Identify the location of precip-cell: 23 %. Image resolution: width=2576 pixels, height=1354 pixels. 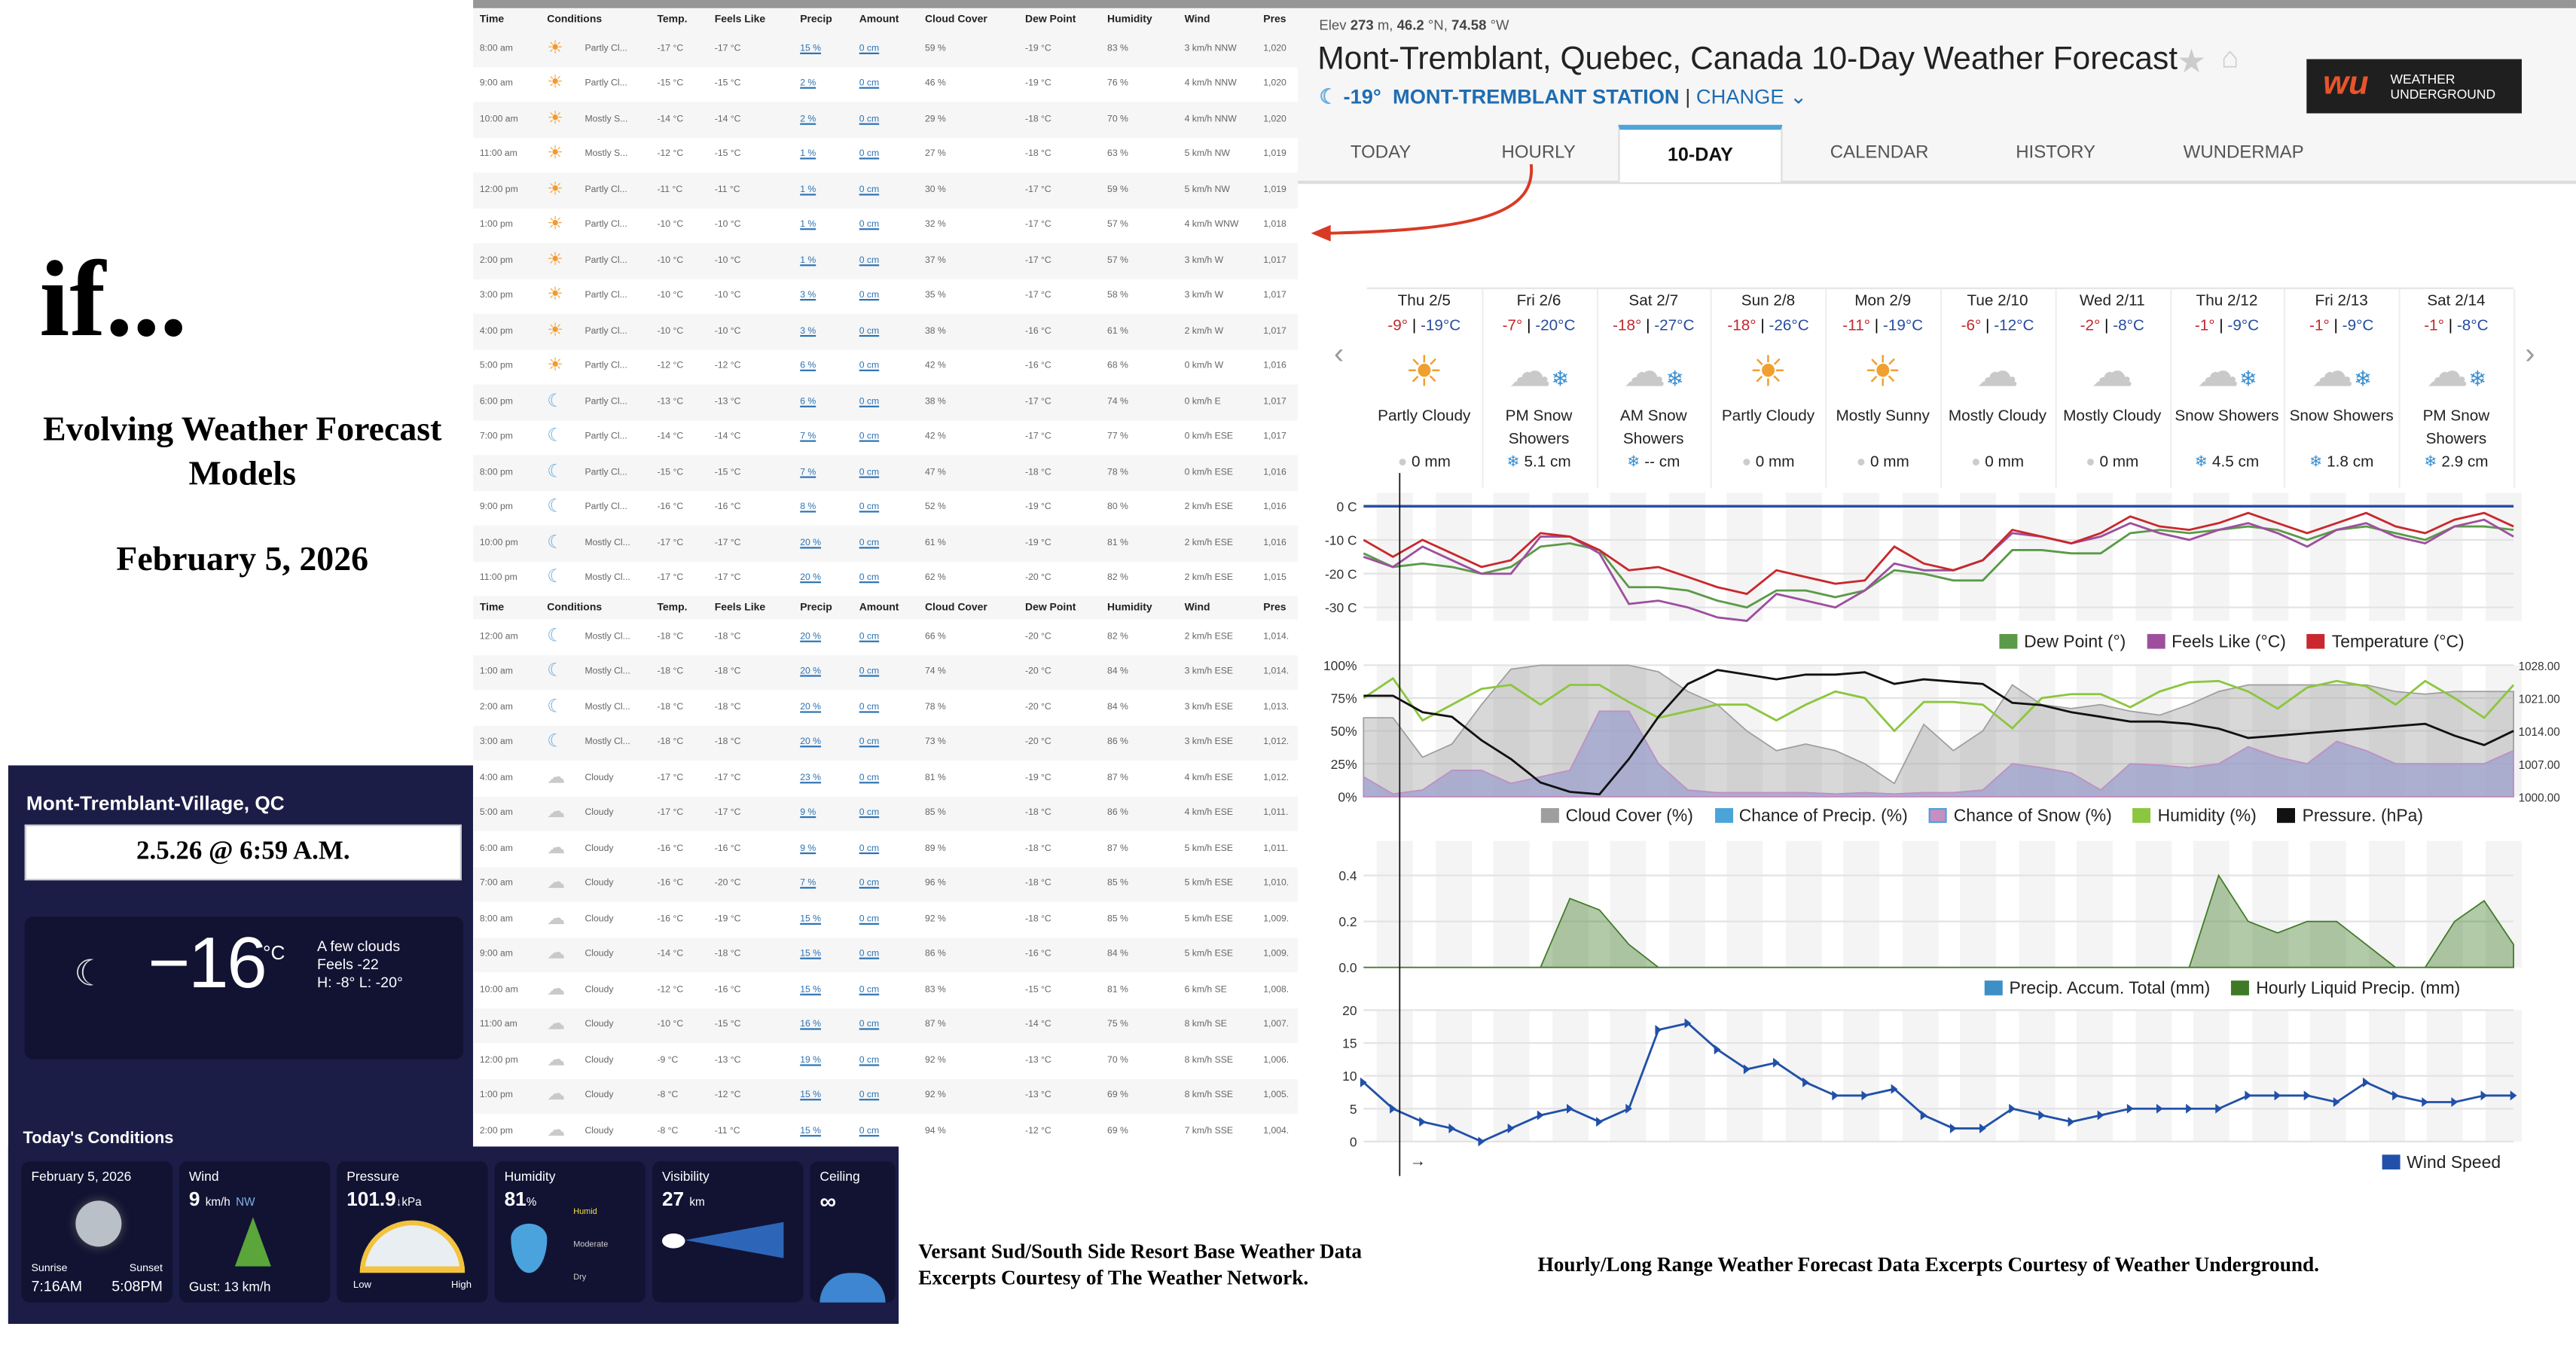
(811, 778).